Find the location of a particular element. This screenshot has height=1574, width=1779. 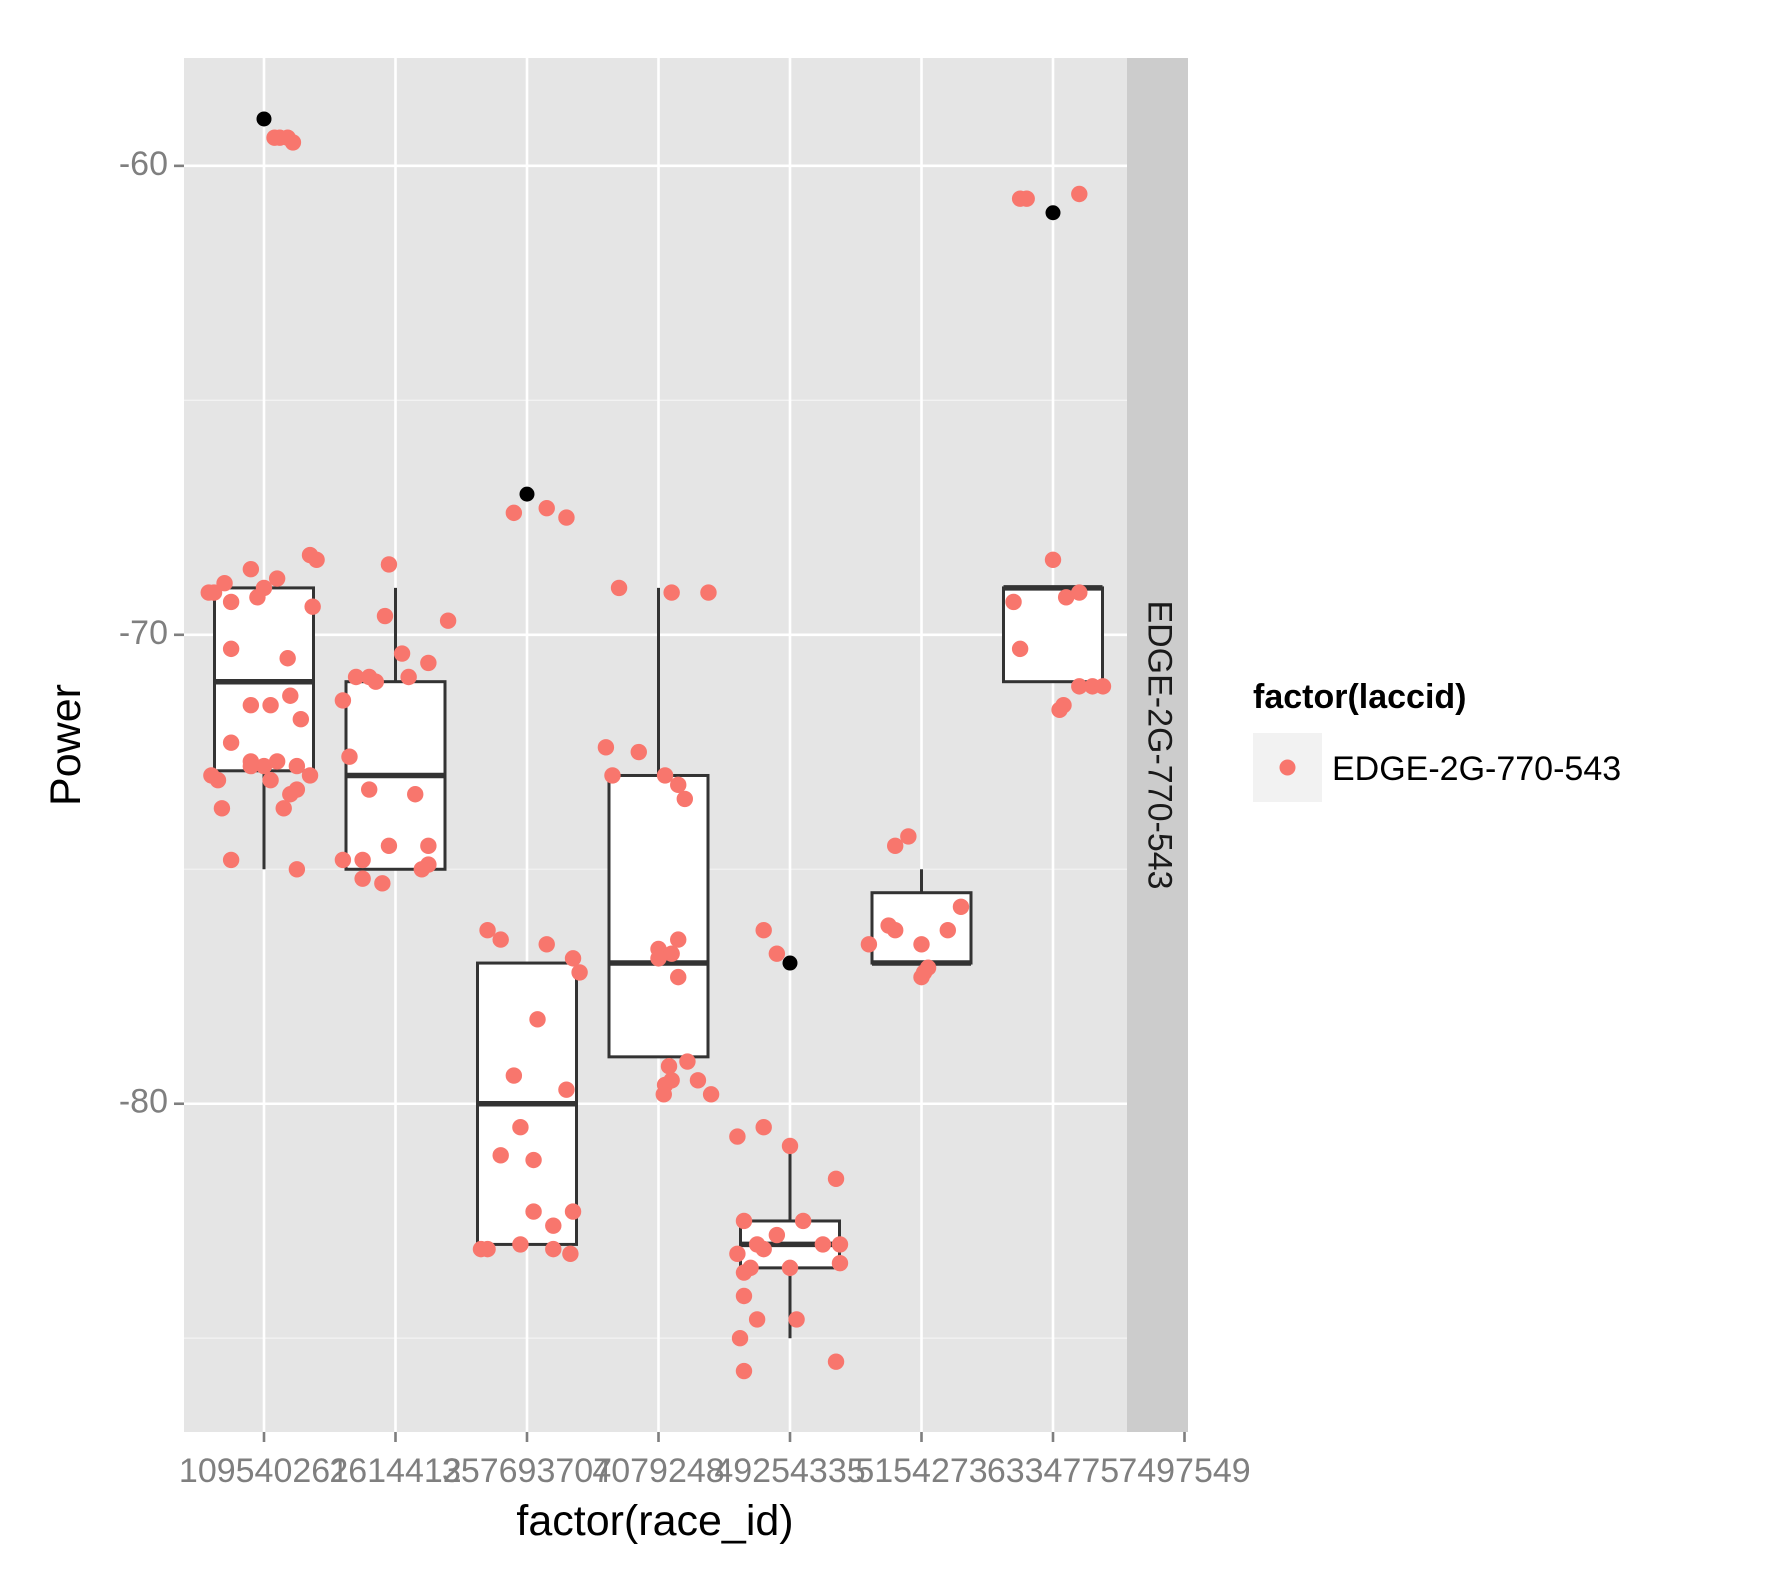

facet-strip-label: EDGE-2G-770-543 is located at coordinates (1160, 744).